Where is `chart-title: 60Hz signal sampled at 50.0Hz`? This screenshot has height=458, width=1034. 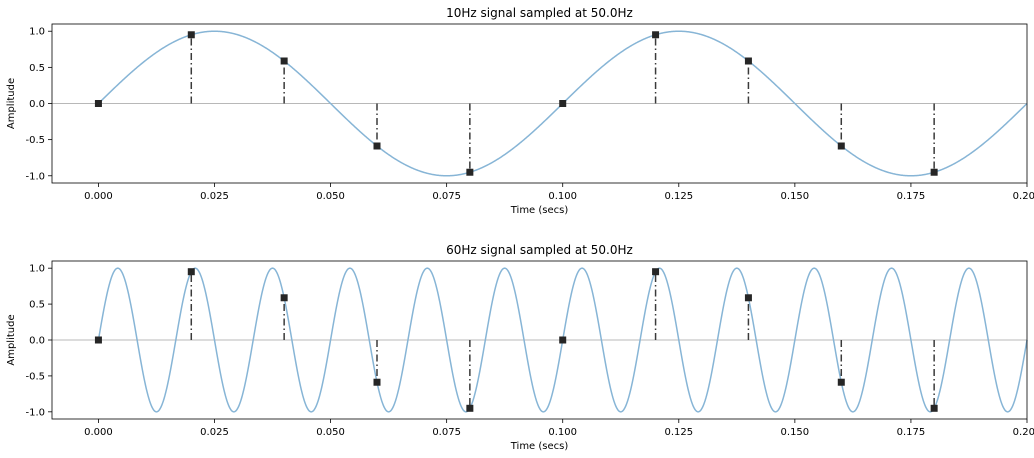 chart-title: 60Hz signal sampled at 50.0Hz is located at coordinates (539, 250).